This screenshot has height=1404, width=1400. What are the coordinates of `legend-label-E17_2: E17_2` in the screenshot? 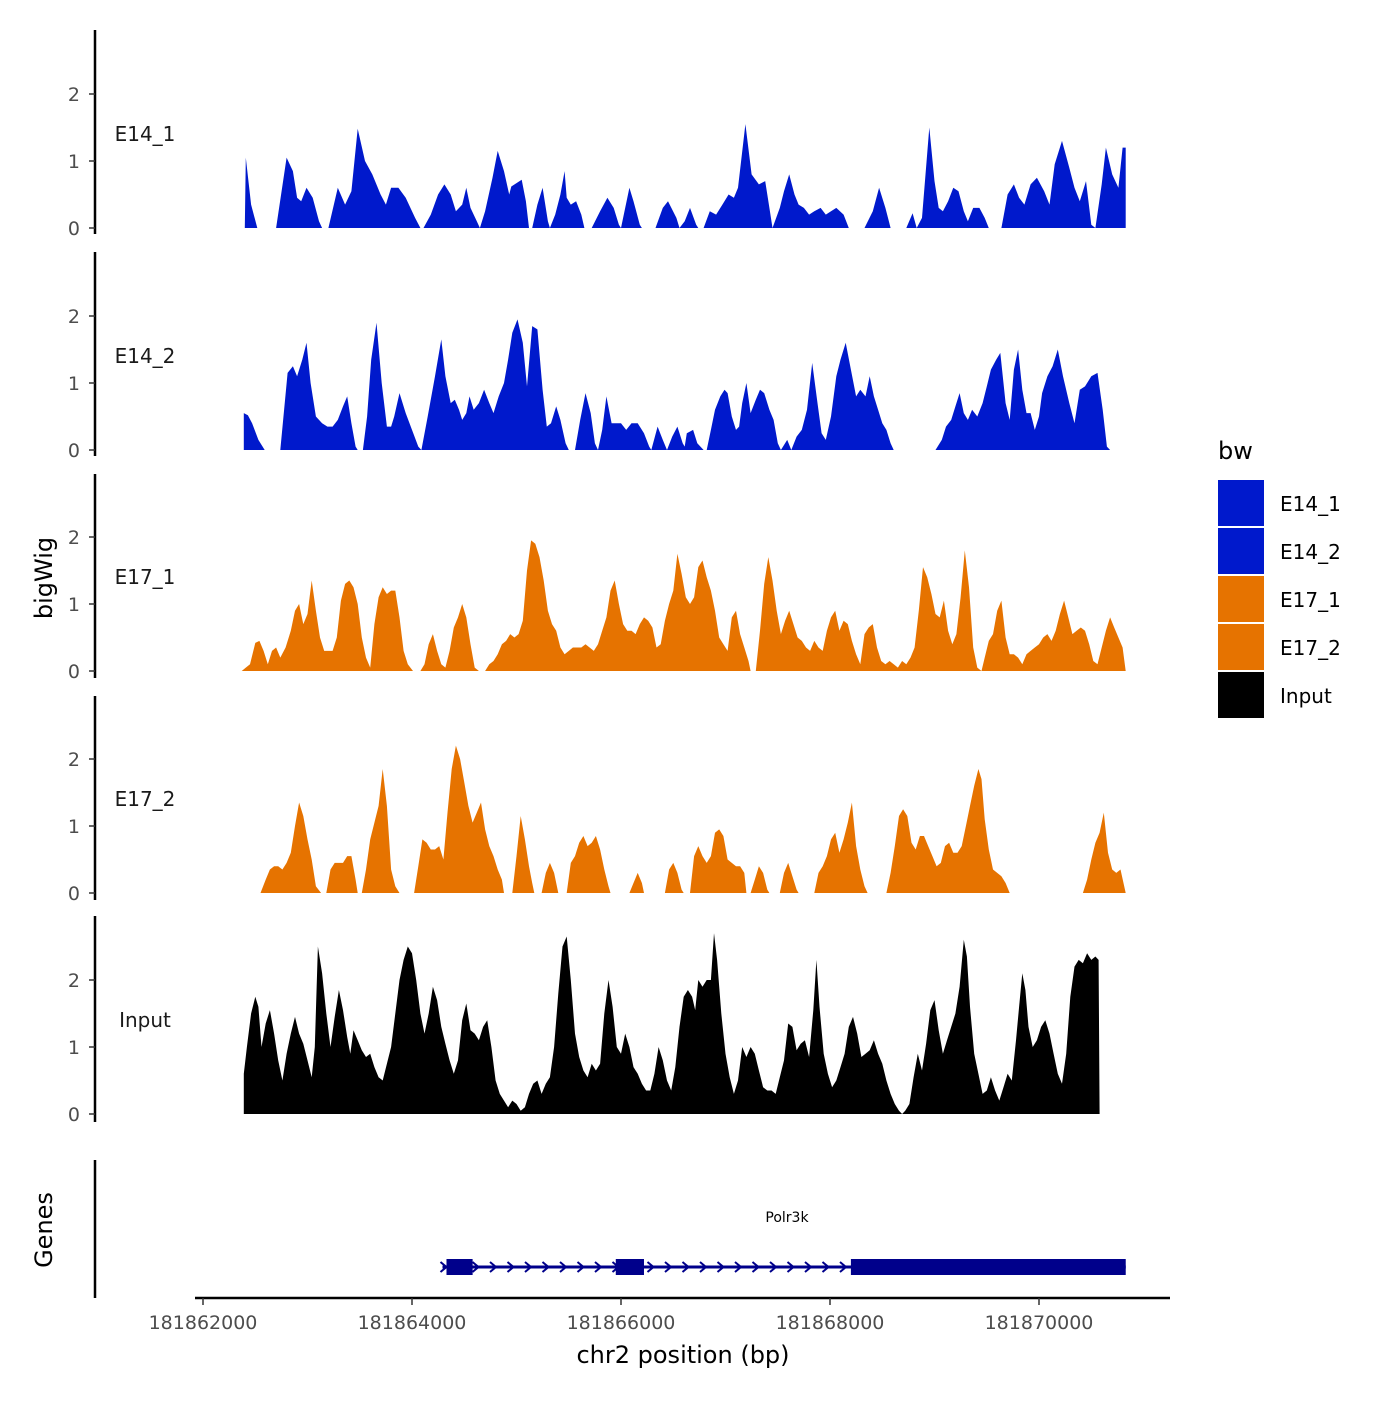 It's located at (1310, 648).